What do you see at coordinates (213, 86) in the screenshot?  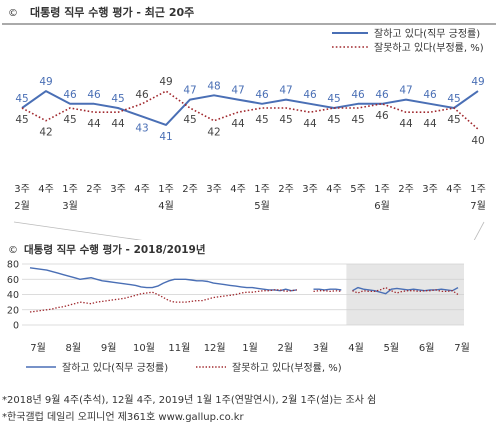 I see `positive-data-label: 48` at bounding box center [213, 86].